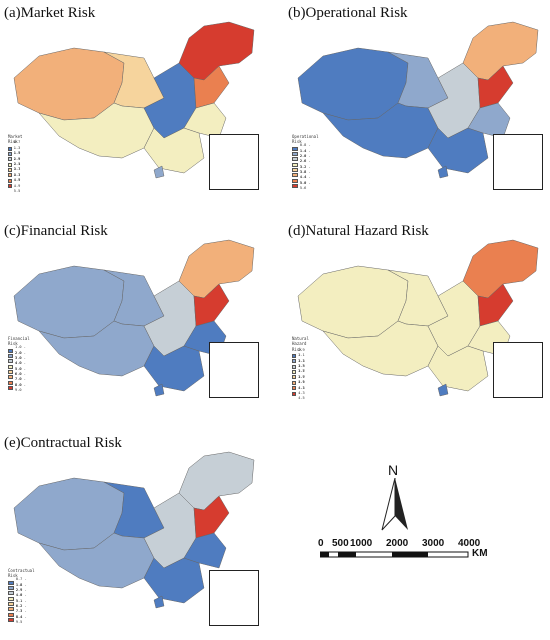 The width and height of the screenshot is (550, 640). Describe the element at coordinates (15, 139) in the screenshot. I see `legend-title: Market Risk` at that location.